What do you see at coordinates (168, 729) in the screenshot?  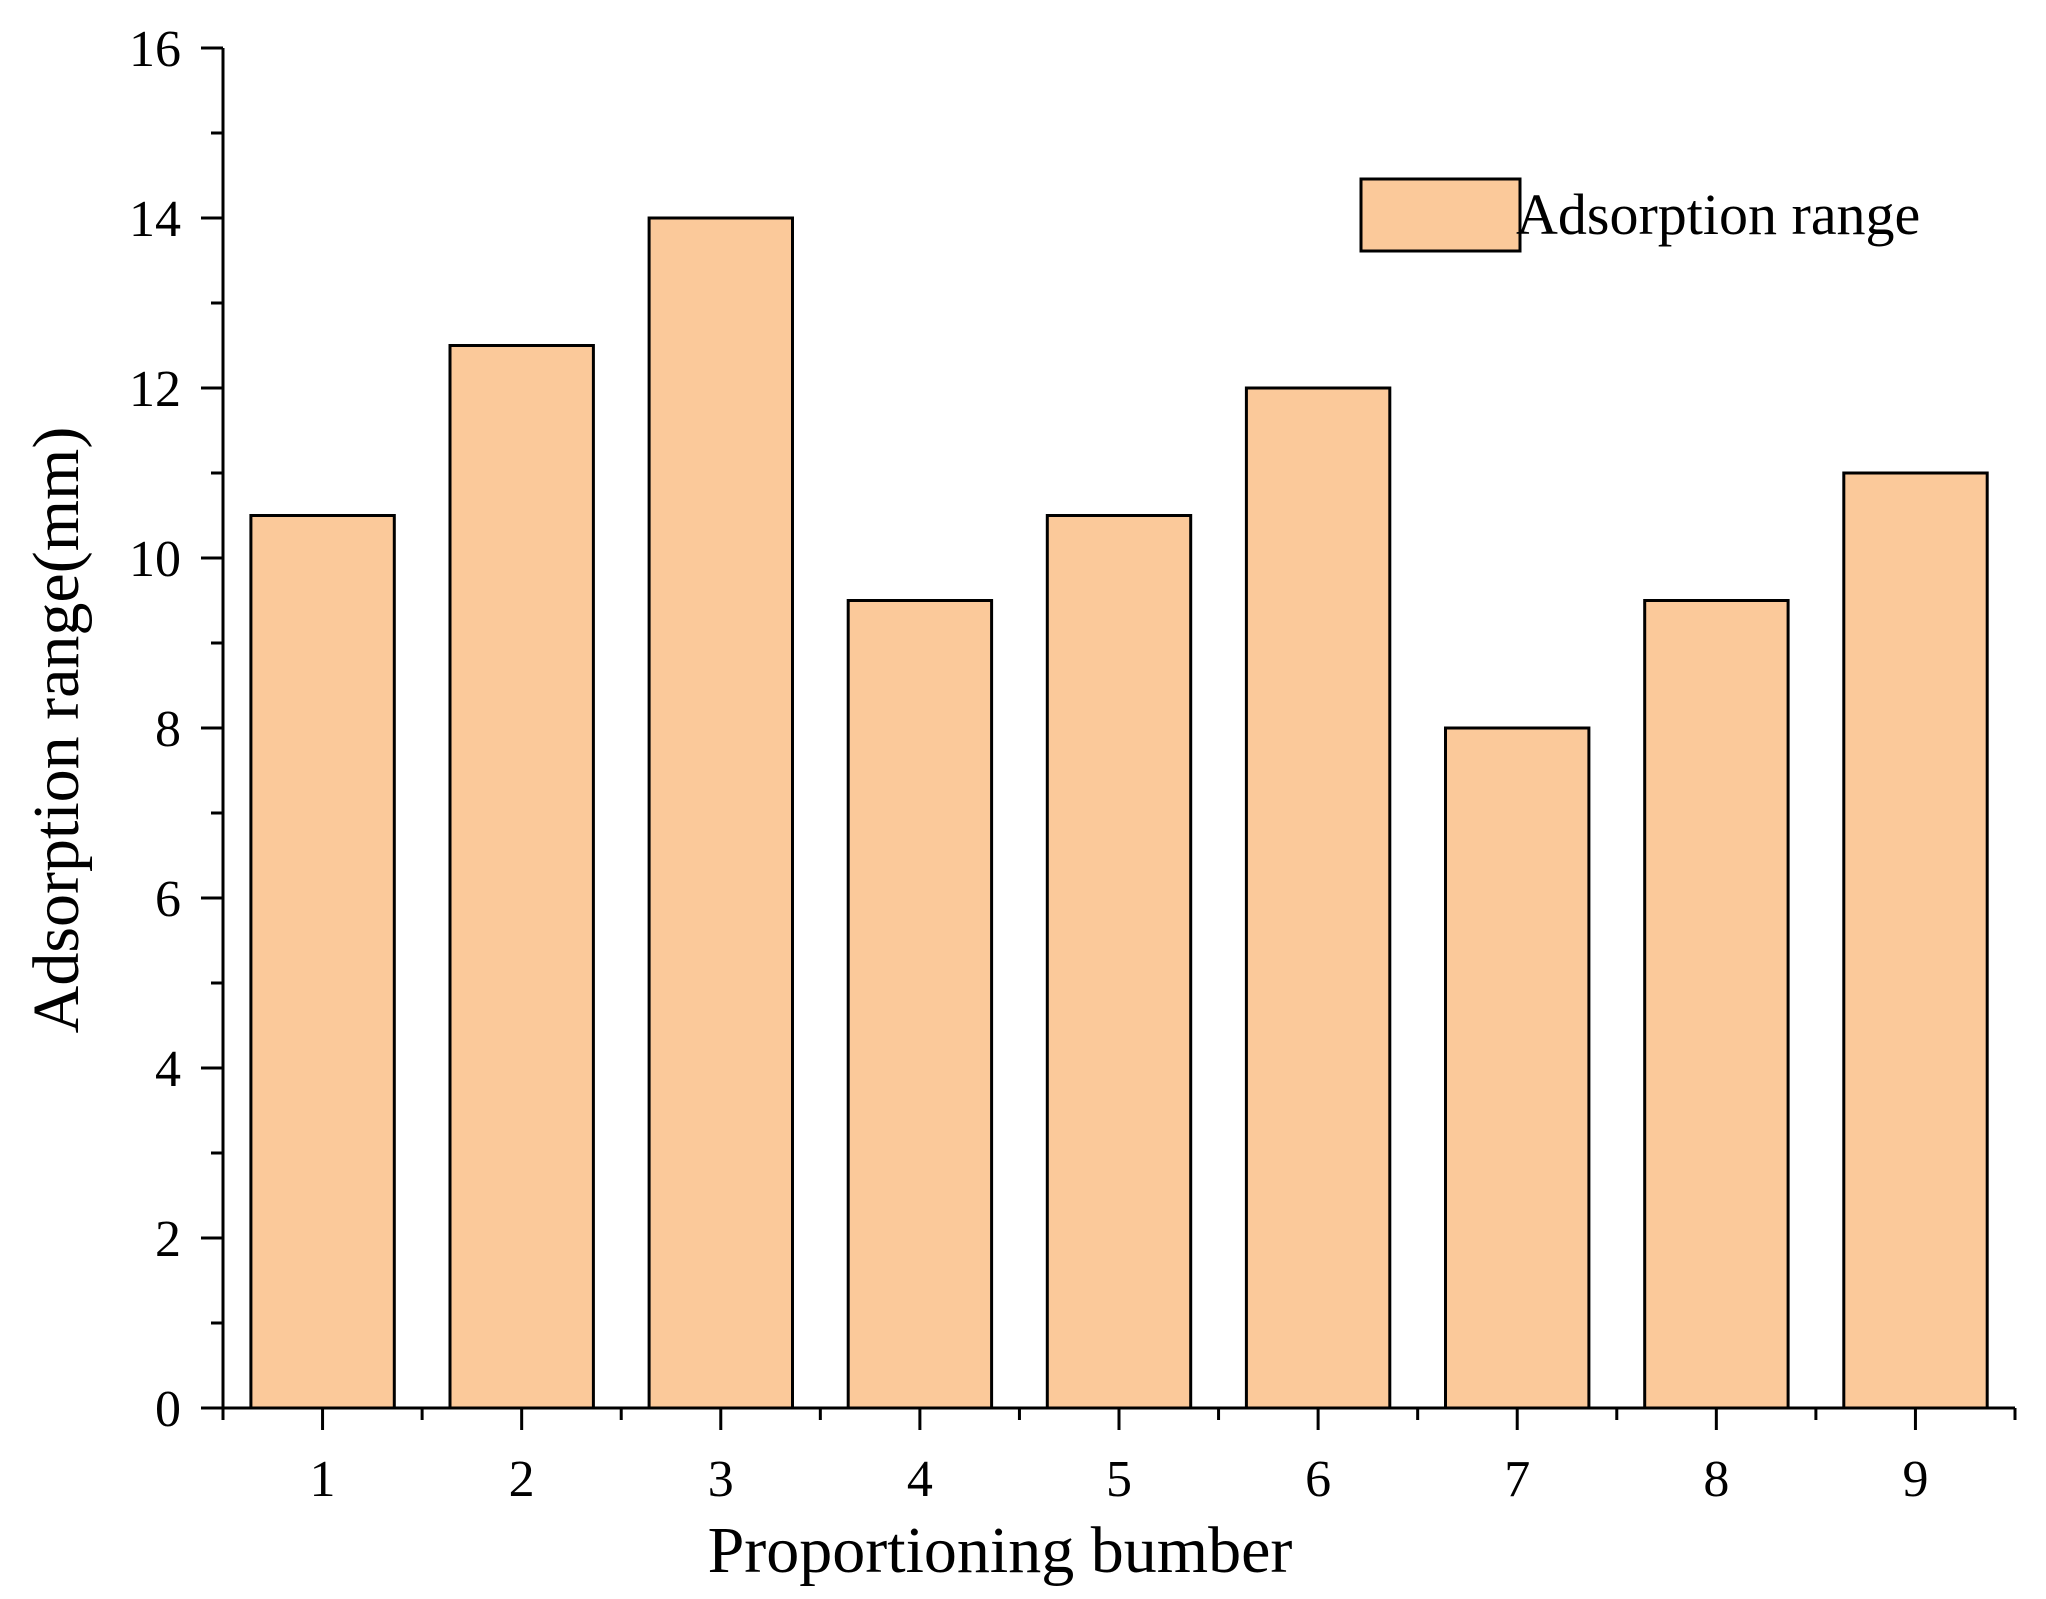 I see `y-tick-label: 8` at bounding box center [168, 729].